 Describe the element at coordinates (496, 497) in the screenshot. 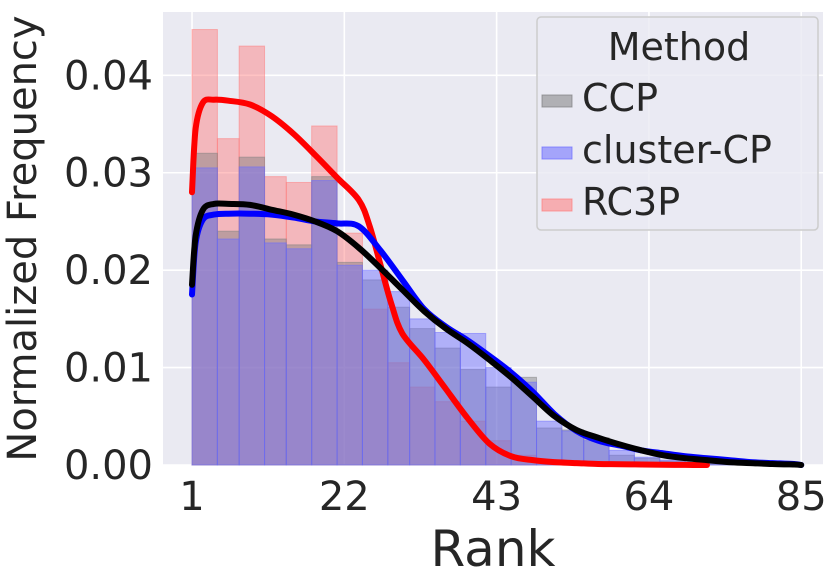

I see `x-tick-label: 43` at that location.